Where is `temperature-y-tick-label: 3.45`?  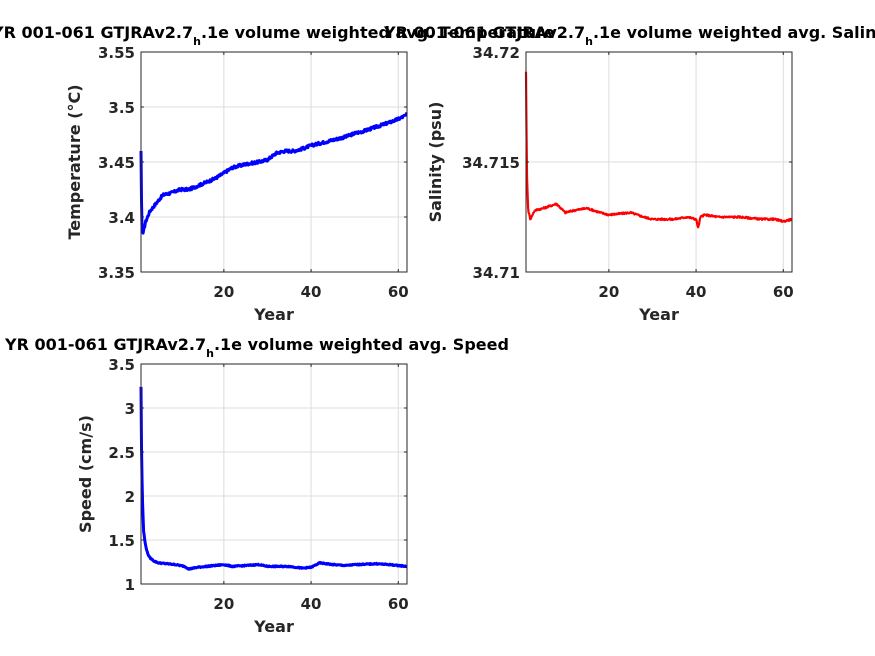 temperature-y-tick-label: 3.45 is located at coordinates (116, 163).